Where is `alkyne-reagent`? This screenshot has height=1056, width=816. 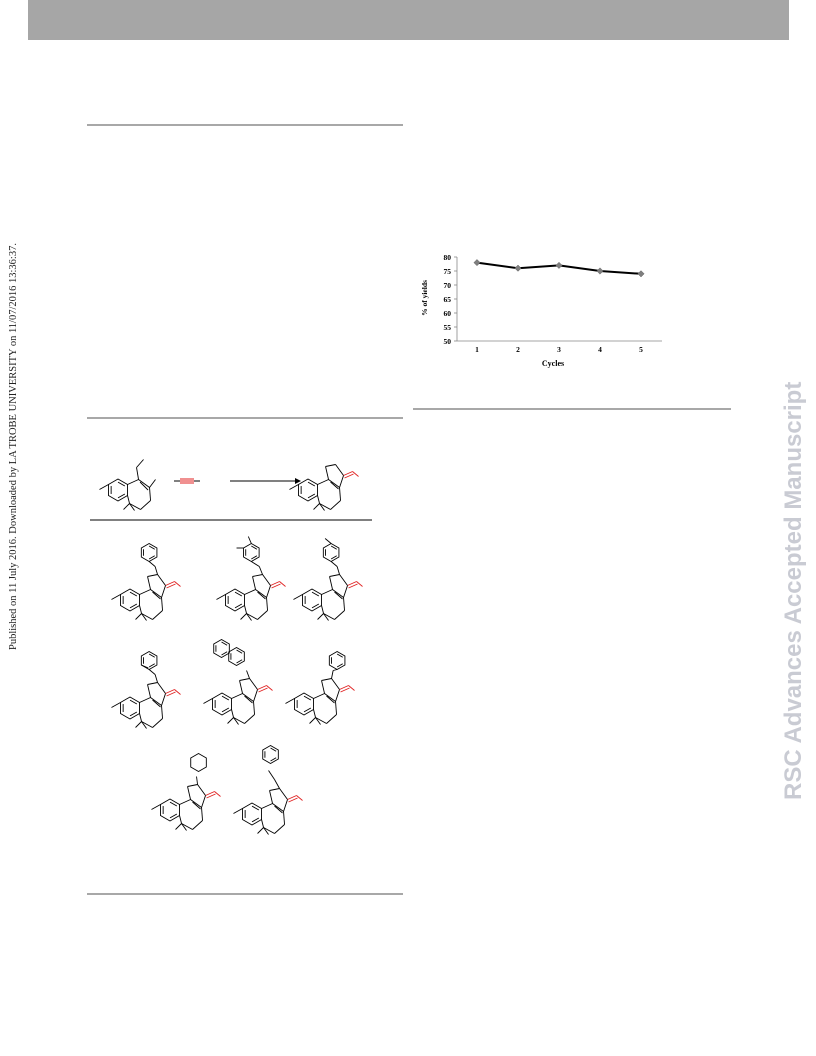
alkyne-reagent is located at coordinates (187, 481).